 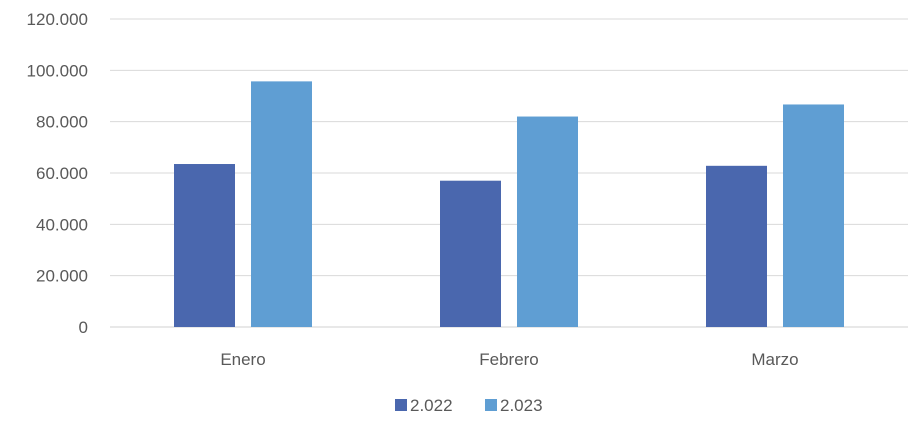 What do you see at coordinates (470, 253) in the screenshot?
I see `bar-febrero-2022` at bounding box center [470, 253].